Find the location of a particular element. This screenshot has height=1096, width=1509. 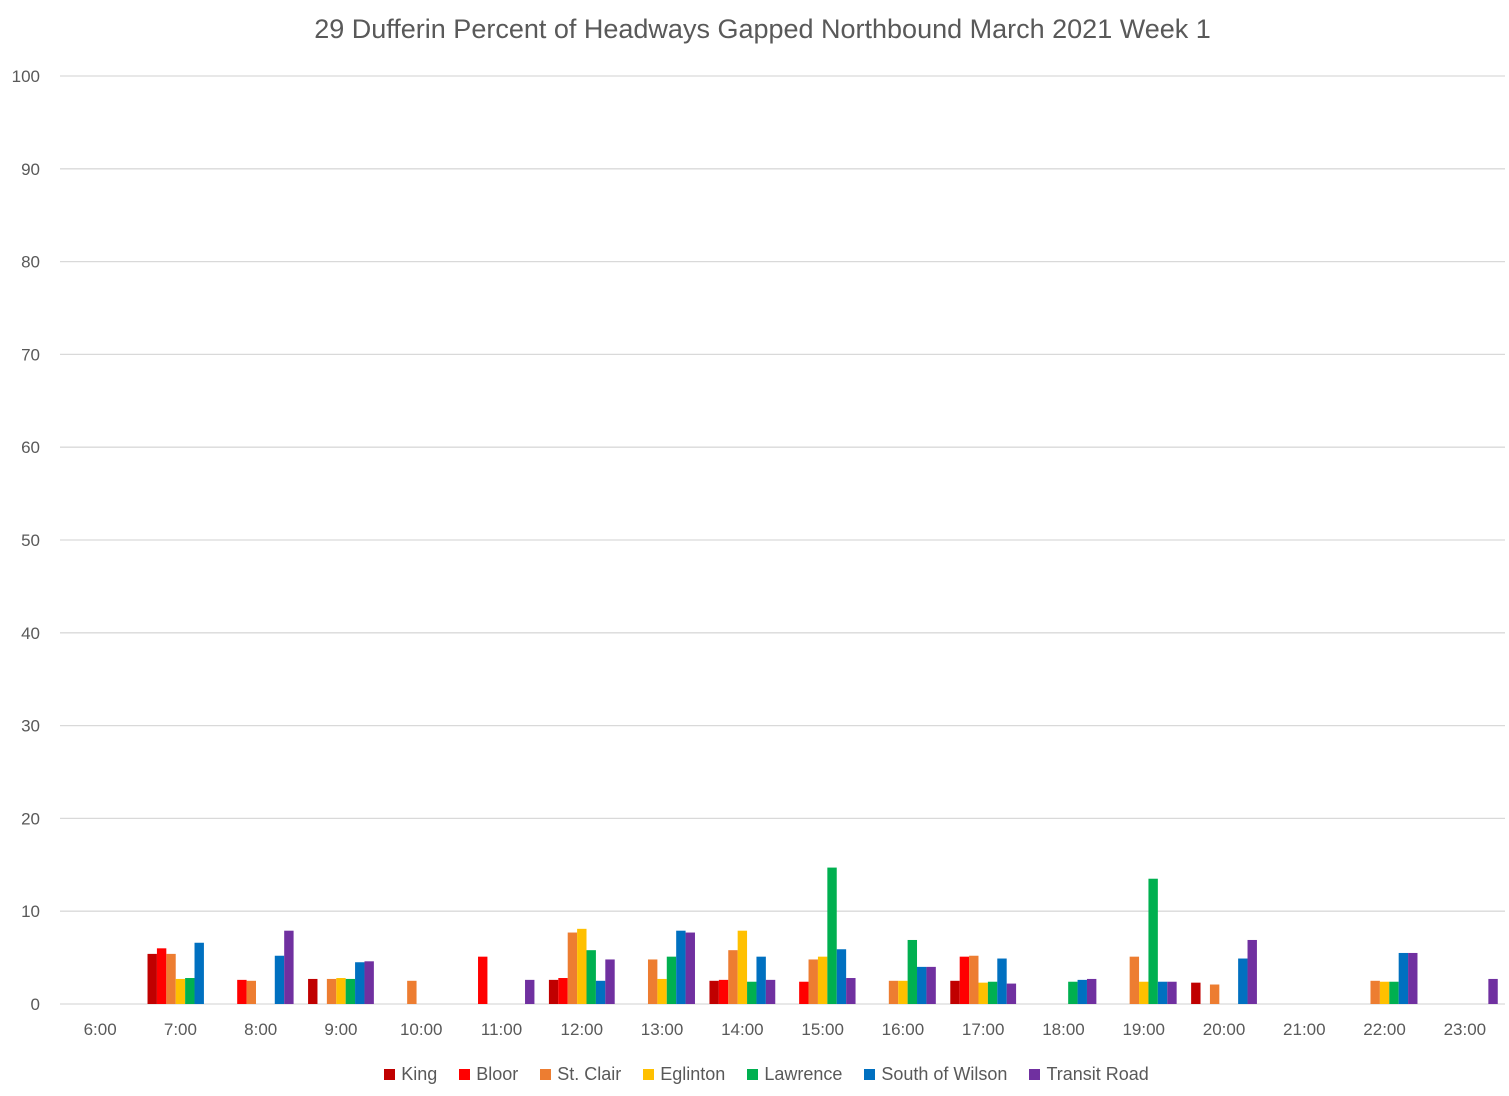

legend-label: Lawrence is located at coordinates (803, 1074).